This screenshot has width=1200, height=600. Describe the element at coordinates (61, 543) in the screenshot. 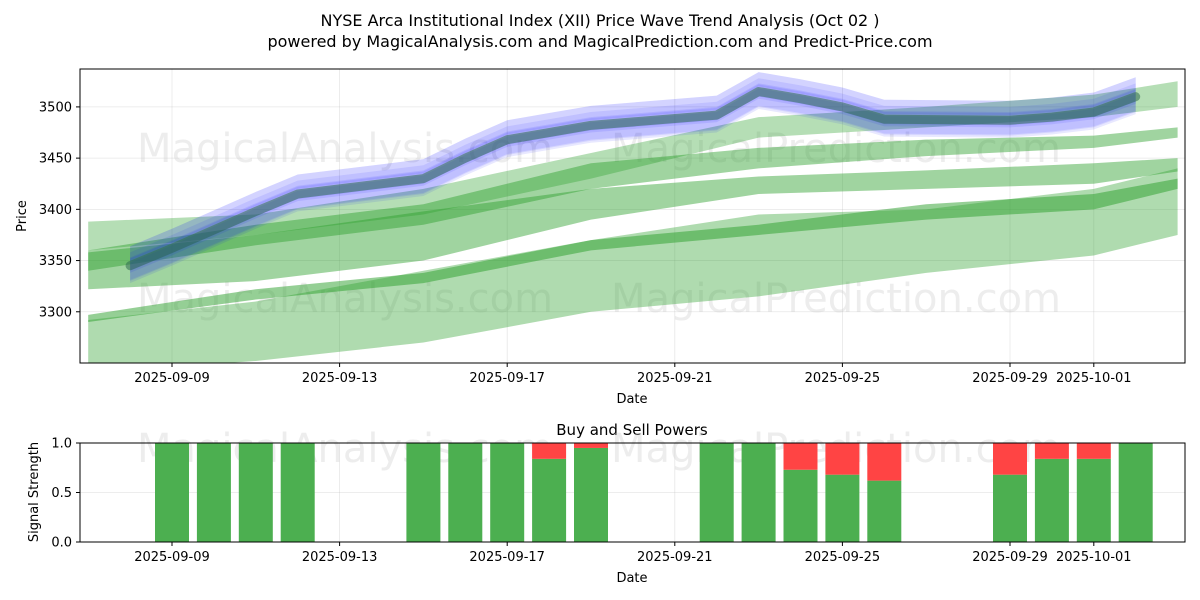

I see `signal-y-tick-label: 0.0` at that location.